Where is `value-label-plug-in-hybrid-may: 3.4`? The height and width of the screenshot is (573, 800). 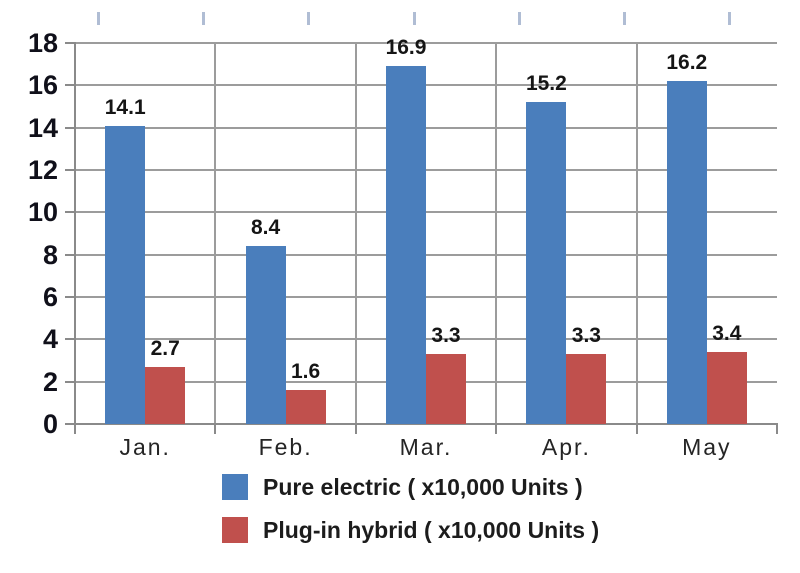
value-label-plug-in-hybrid-may: 3.4 is located at coordinates (727, 334).